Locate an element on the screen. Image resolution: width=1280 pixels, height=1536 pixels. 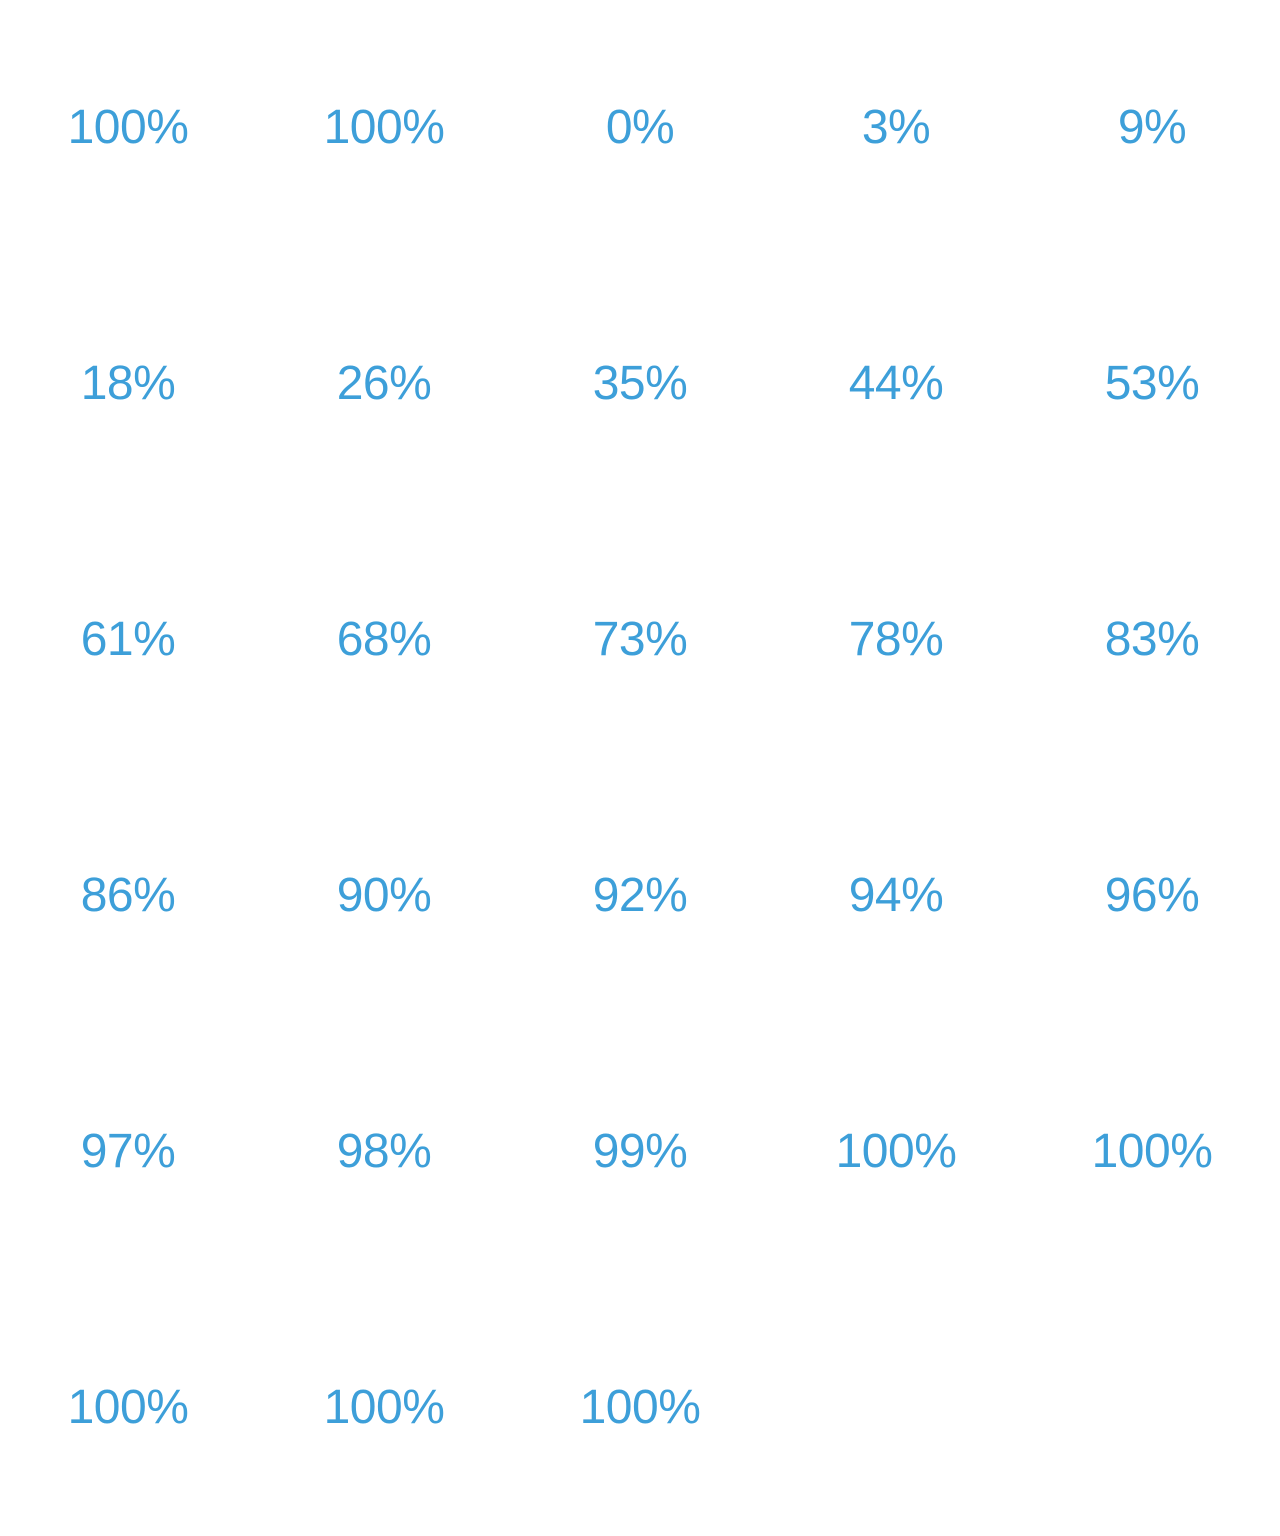
percentage-label: 86% is located at coordinates (128, 895).